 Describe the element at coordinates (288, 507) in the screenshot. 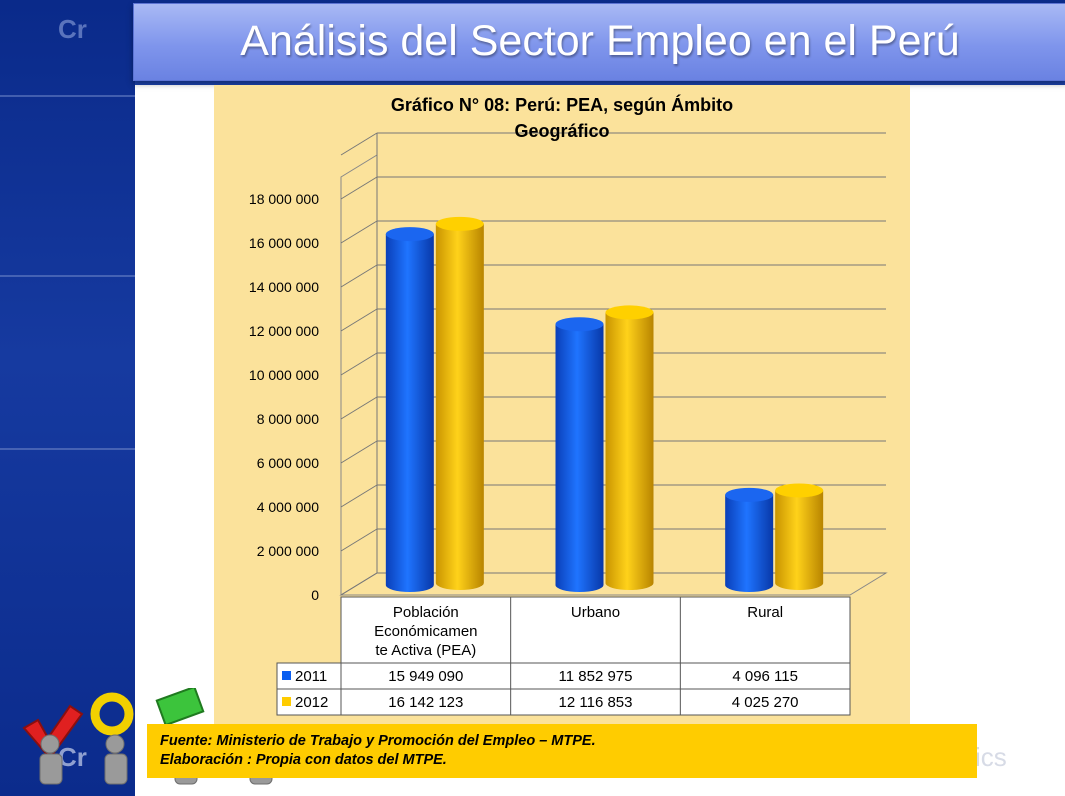

I see `y-tick-label: 4 000 000` at that location.